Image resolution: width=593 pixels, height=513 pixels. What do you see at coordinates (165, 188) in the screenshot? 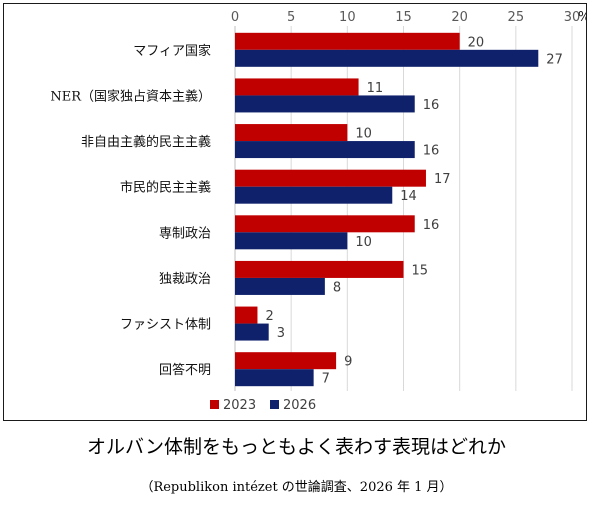
I see `category-label-3: 市民的民主主義` at bounding box center [165, 188].